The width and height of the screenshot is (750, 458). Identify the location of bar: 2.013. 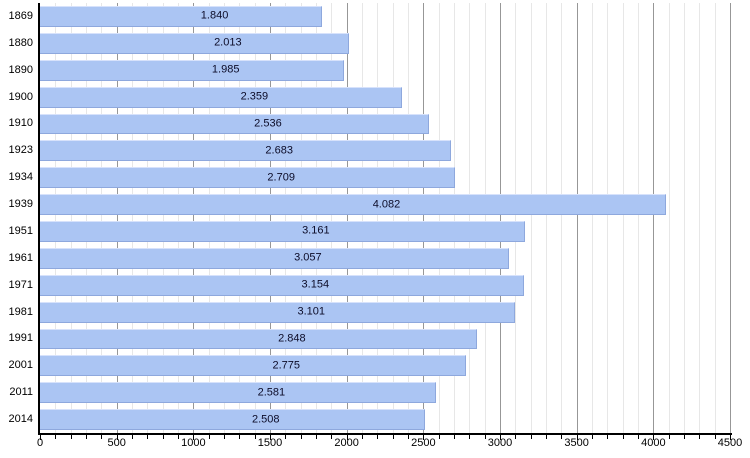
(194, 43).